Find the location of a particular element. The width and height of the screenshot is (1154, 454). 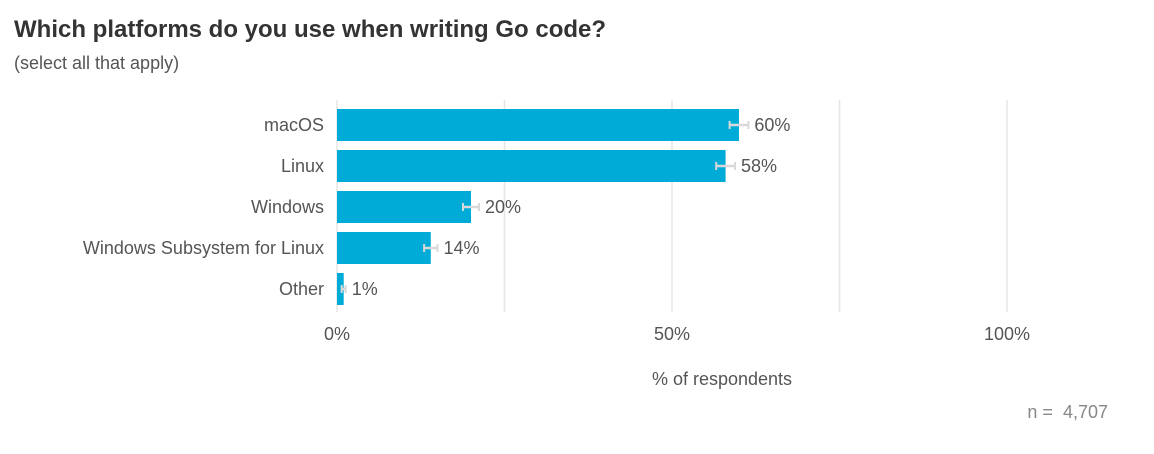

data-label: 60% is located at coordinates (772, 125).